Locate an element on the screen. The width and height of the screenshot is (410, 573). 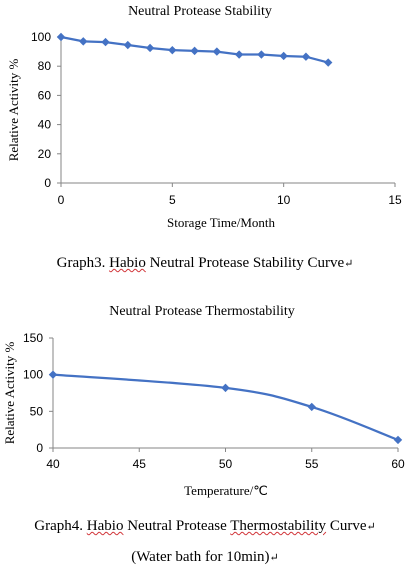
y-tick-label: 80 is located at coordinates (45, 66).